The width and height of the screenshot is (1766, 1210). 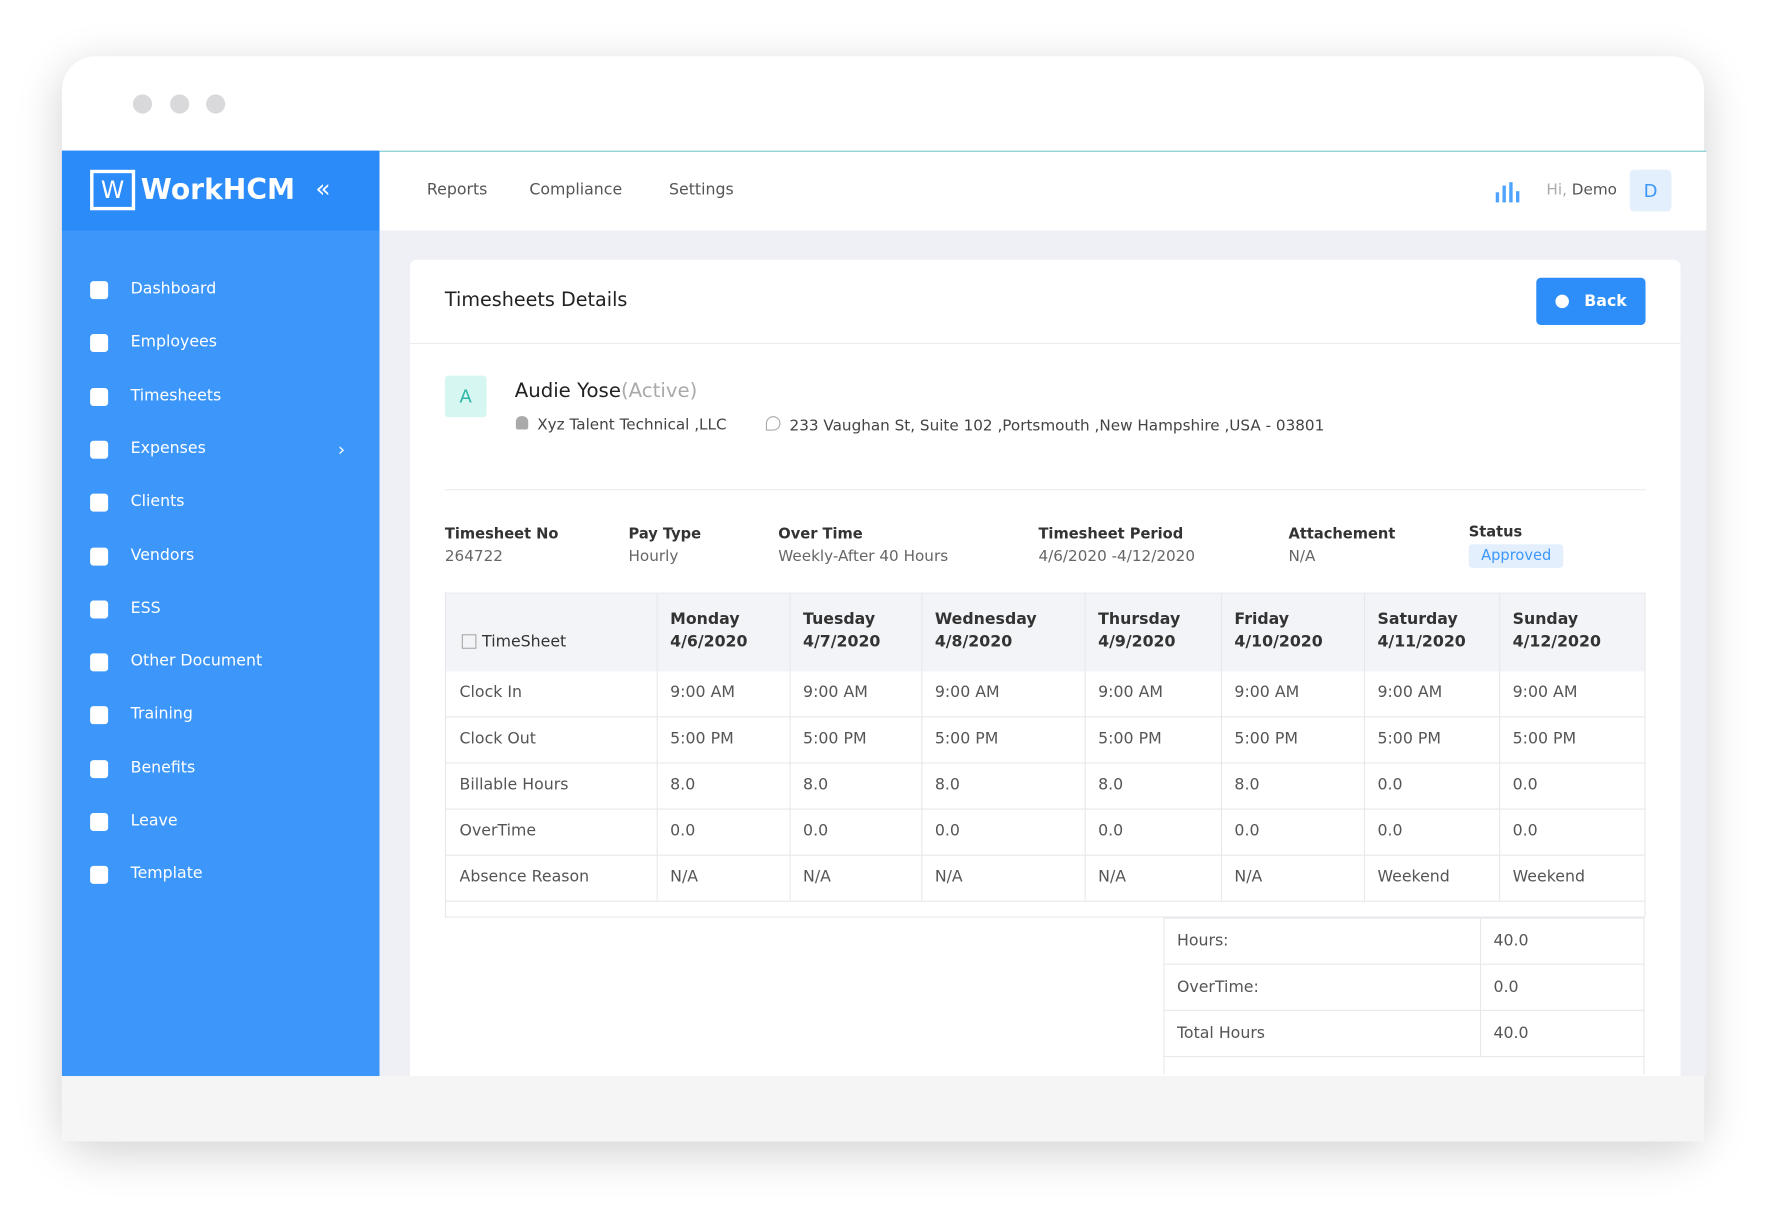 What do you see at coordinates (161, 714) in the screenshot?
I see `nav-item: Training` at bounding box center [161, 714].